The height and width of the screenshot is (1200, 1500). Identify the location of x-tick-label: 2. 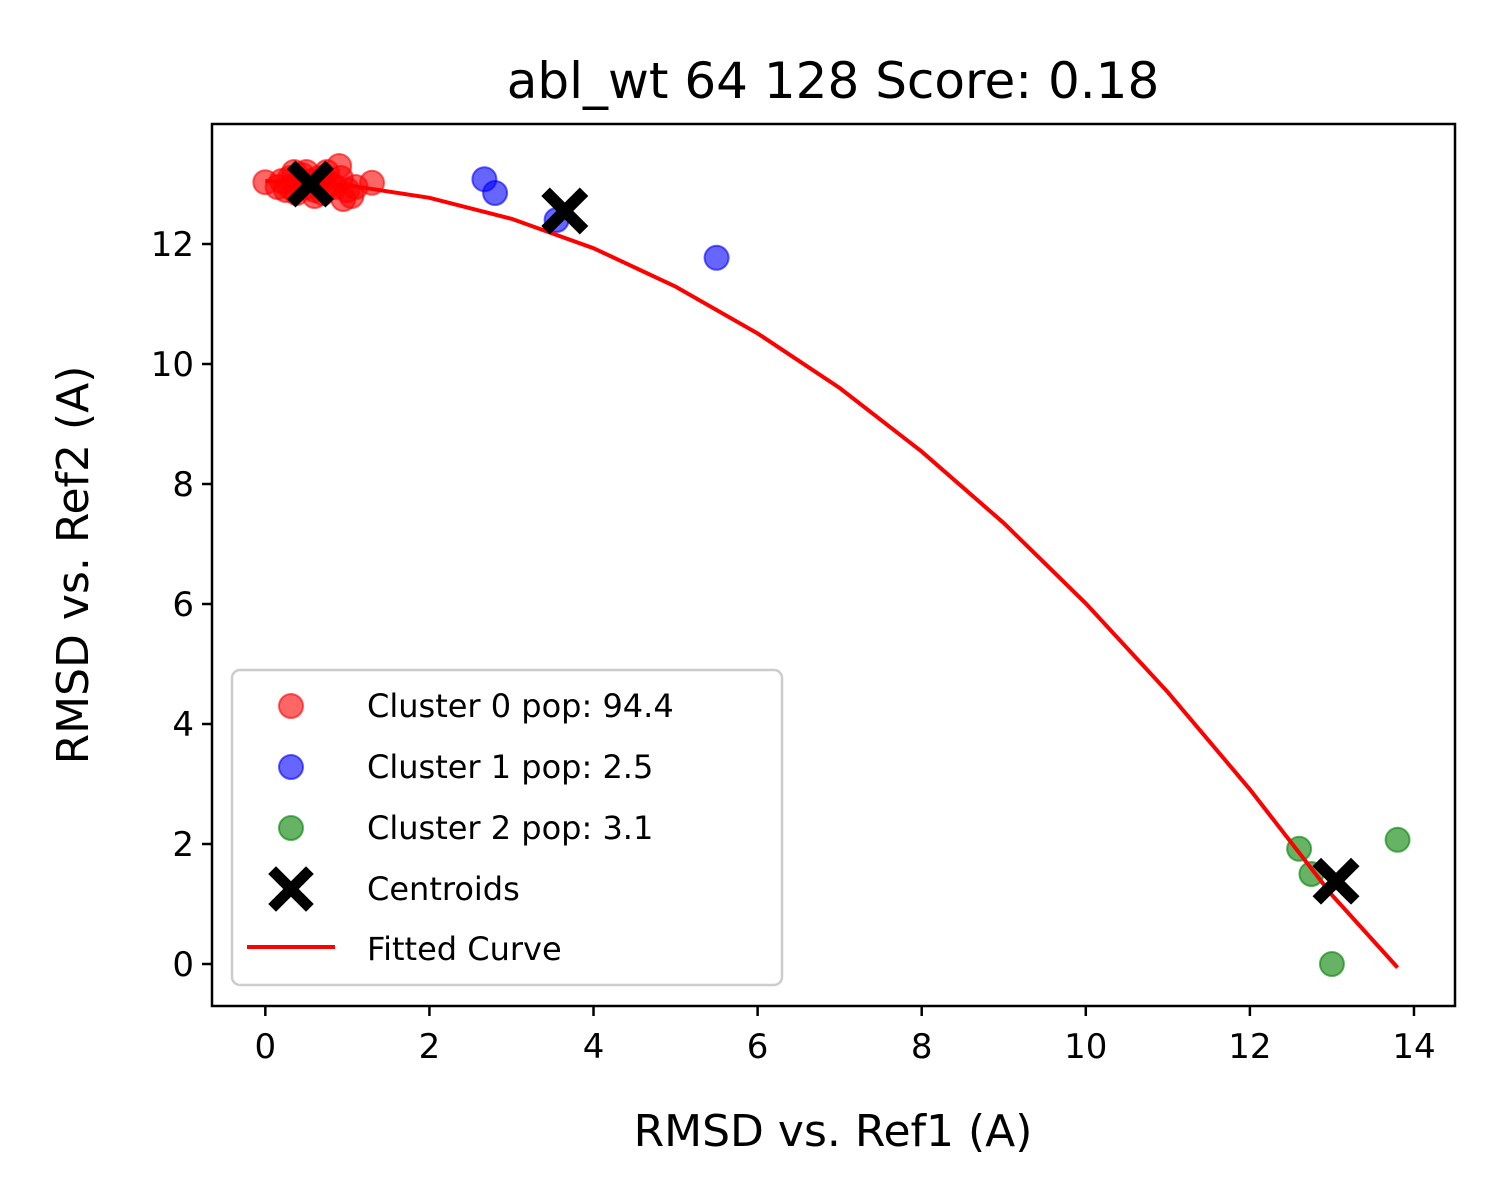
(430, 1047).